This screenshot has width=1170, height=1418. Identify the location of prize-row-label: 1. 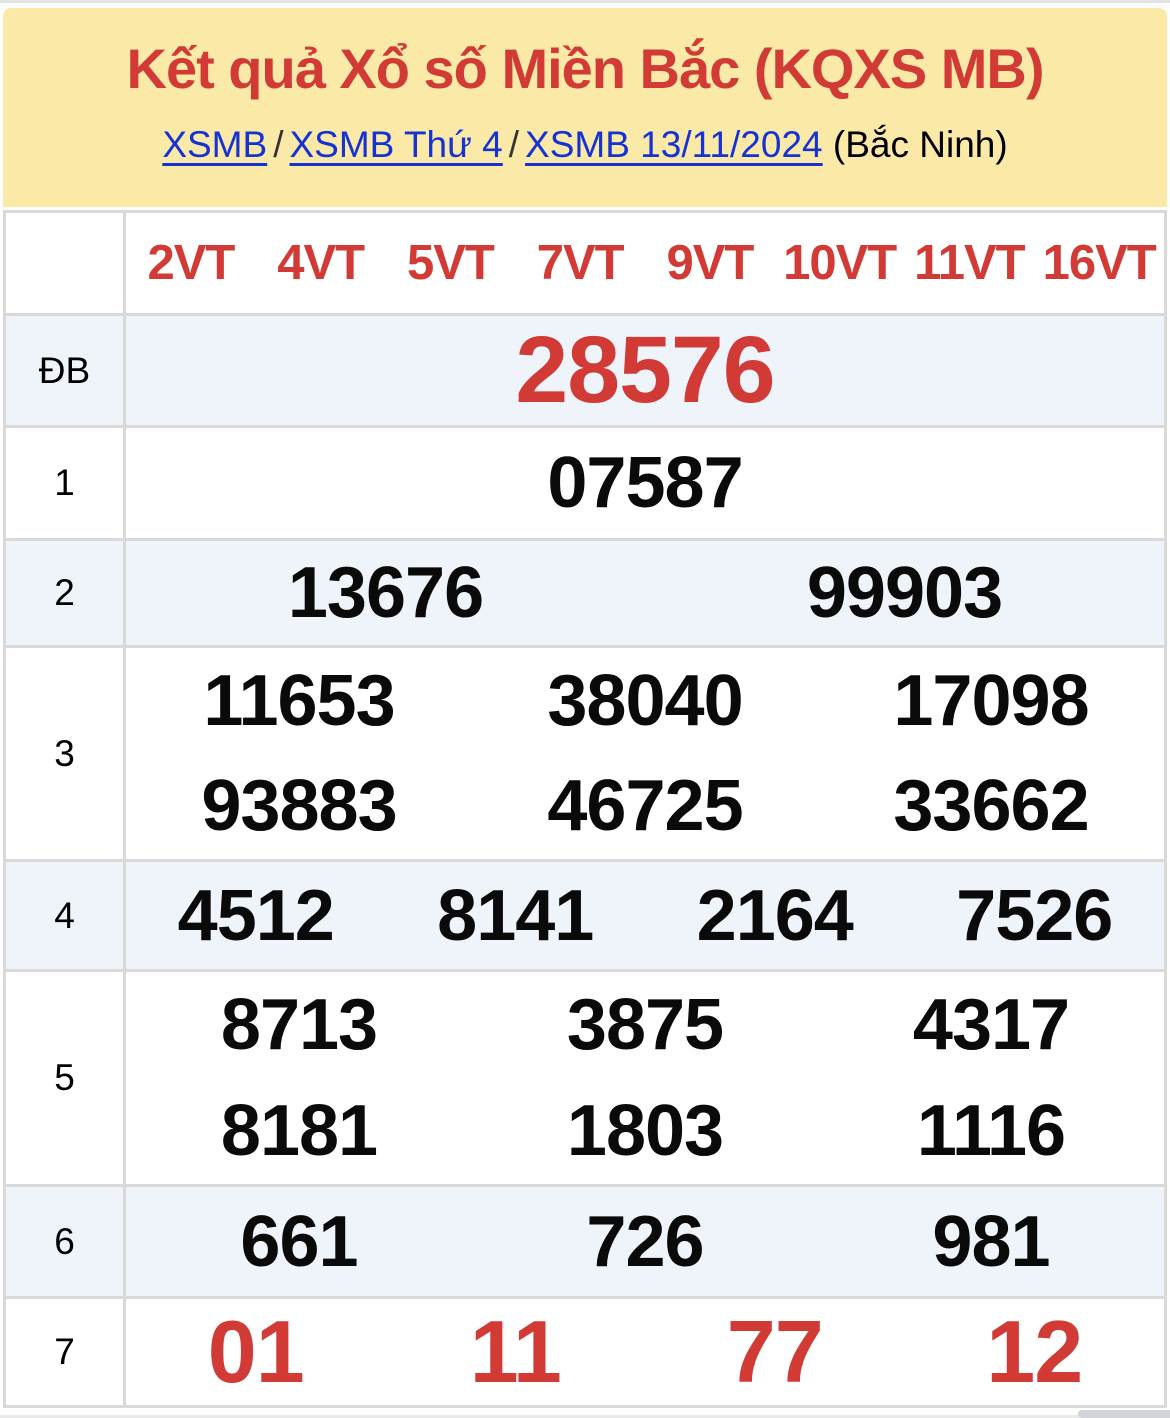
(66, 483).